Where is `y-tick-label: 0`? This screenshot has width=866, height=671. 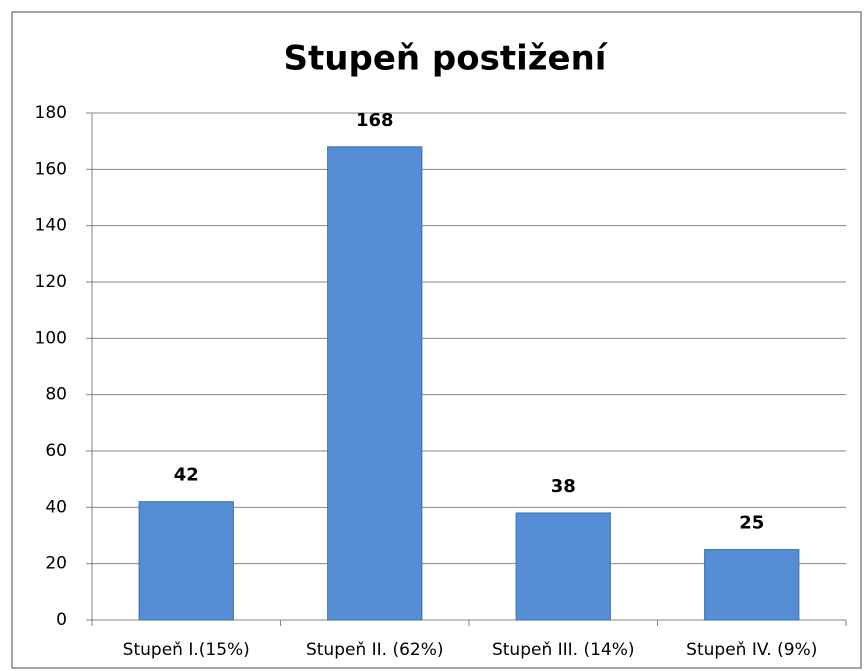 y-tick-label: 0 is located at coordinates (61, 620).